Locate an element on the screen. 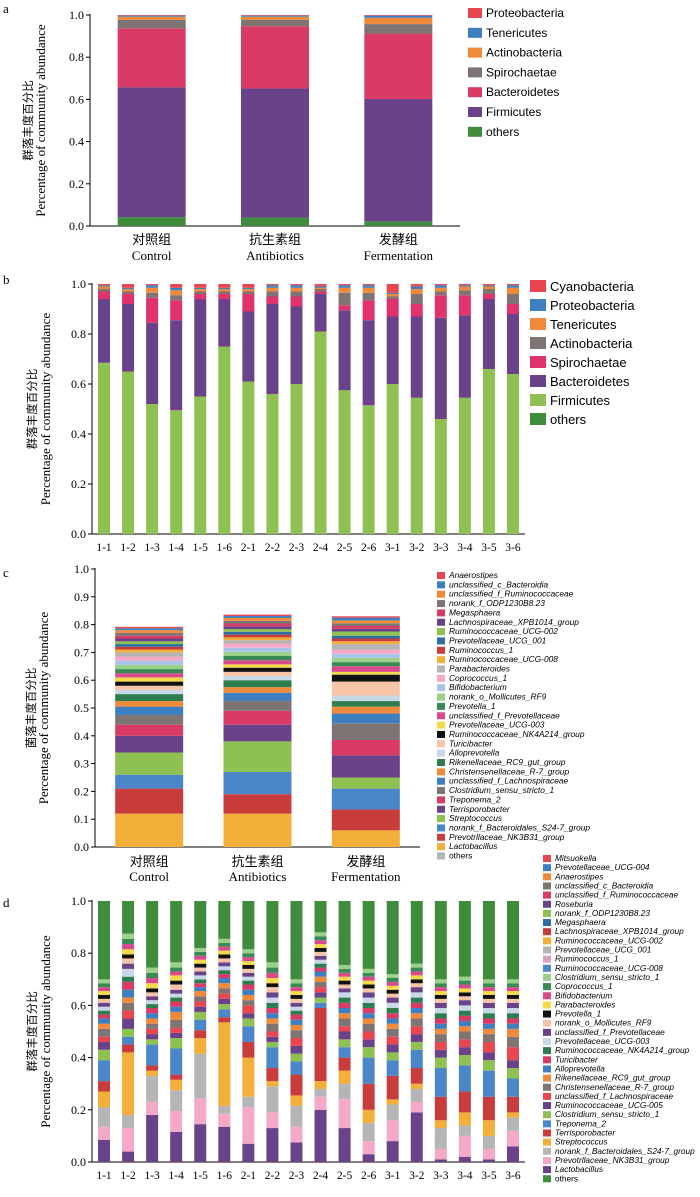 Image resolution: width=700 pixels, height=1197 pixels. legend-label: Mitsuokella is located at coordinates (576, 858).